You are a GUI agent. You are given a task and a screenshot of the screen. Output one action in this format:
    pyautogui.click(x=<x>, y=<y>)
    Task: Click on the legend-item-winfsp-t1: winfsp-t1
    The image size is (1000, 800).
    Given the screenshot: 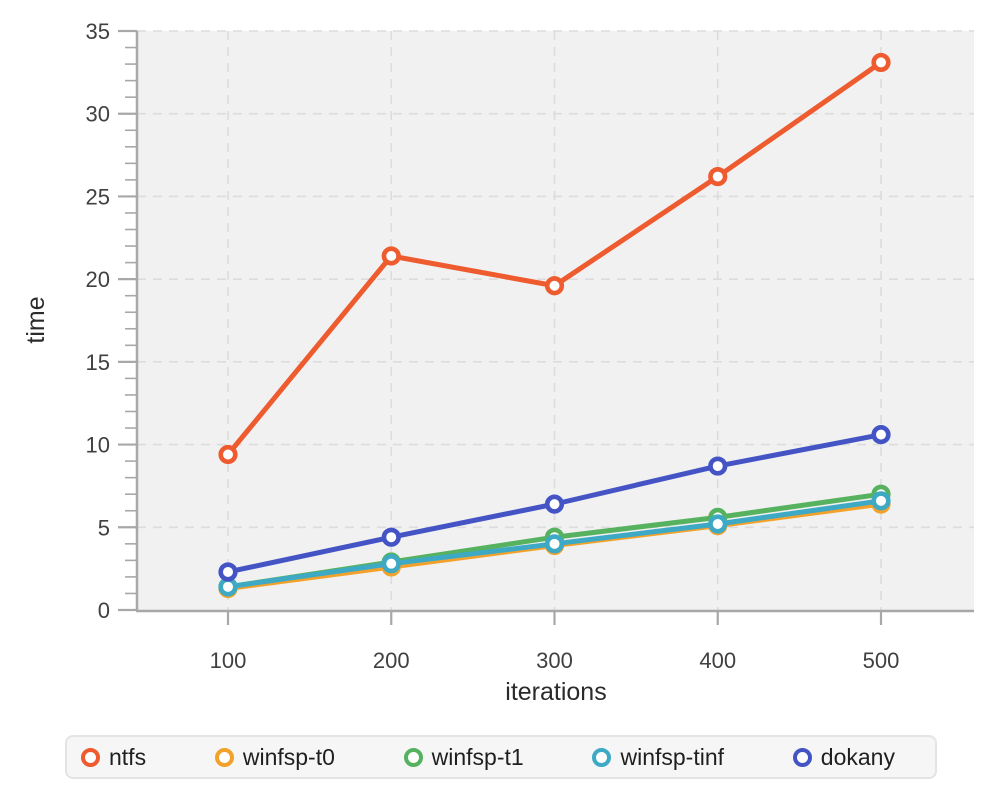 What is the action you would take?
    pyautogui.click(x=463, y=757)
    